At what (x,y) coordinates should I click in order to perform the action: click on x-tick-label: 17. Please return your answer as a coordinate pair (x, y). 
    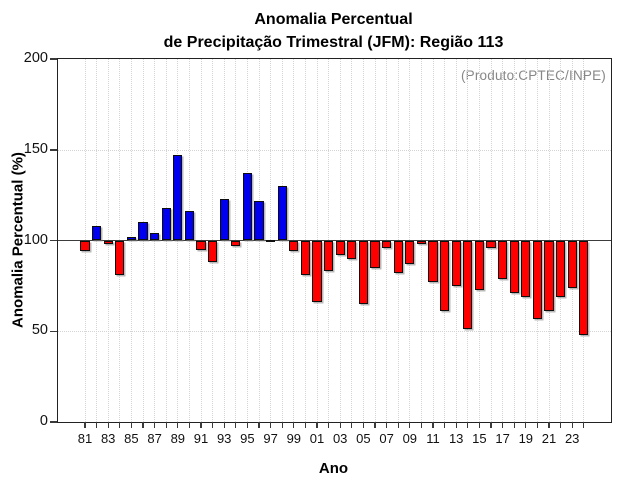
    Looking at the image, I should click on (502, 438).